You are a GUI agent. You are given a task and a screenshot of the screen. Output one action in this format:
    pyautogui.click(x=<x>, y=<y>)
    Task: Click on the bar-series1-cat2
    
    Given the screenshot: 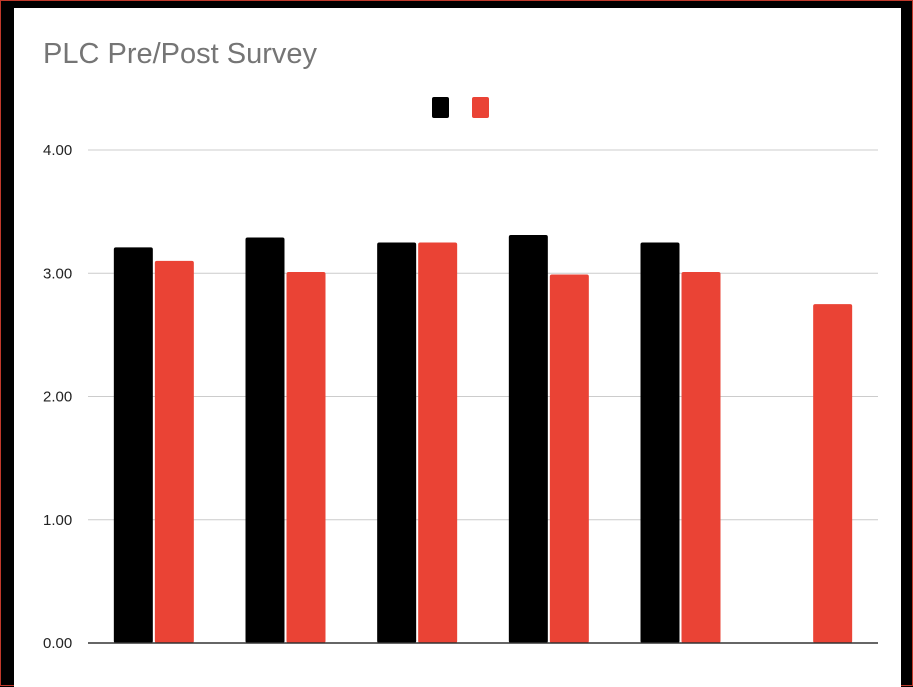 What is the action you would take?
    pyautogui.click(x=265, y=440)
    